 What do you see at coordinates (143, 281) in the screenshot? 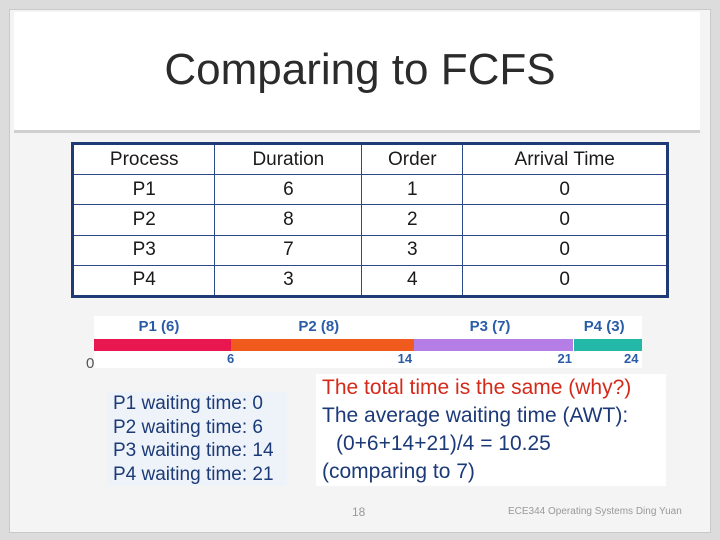
I see `table-cell: P4` at bounding box center [143, 281].